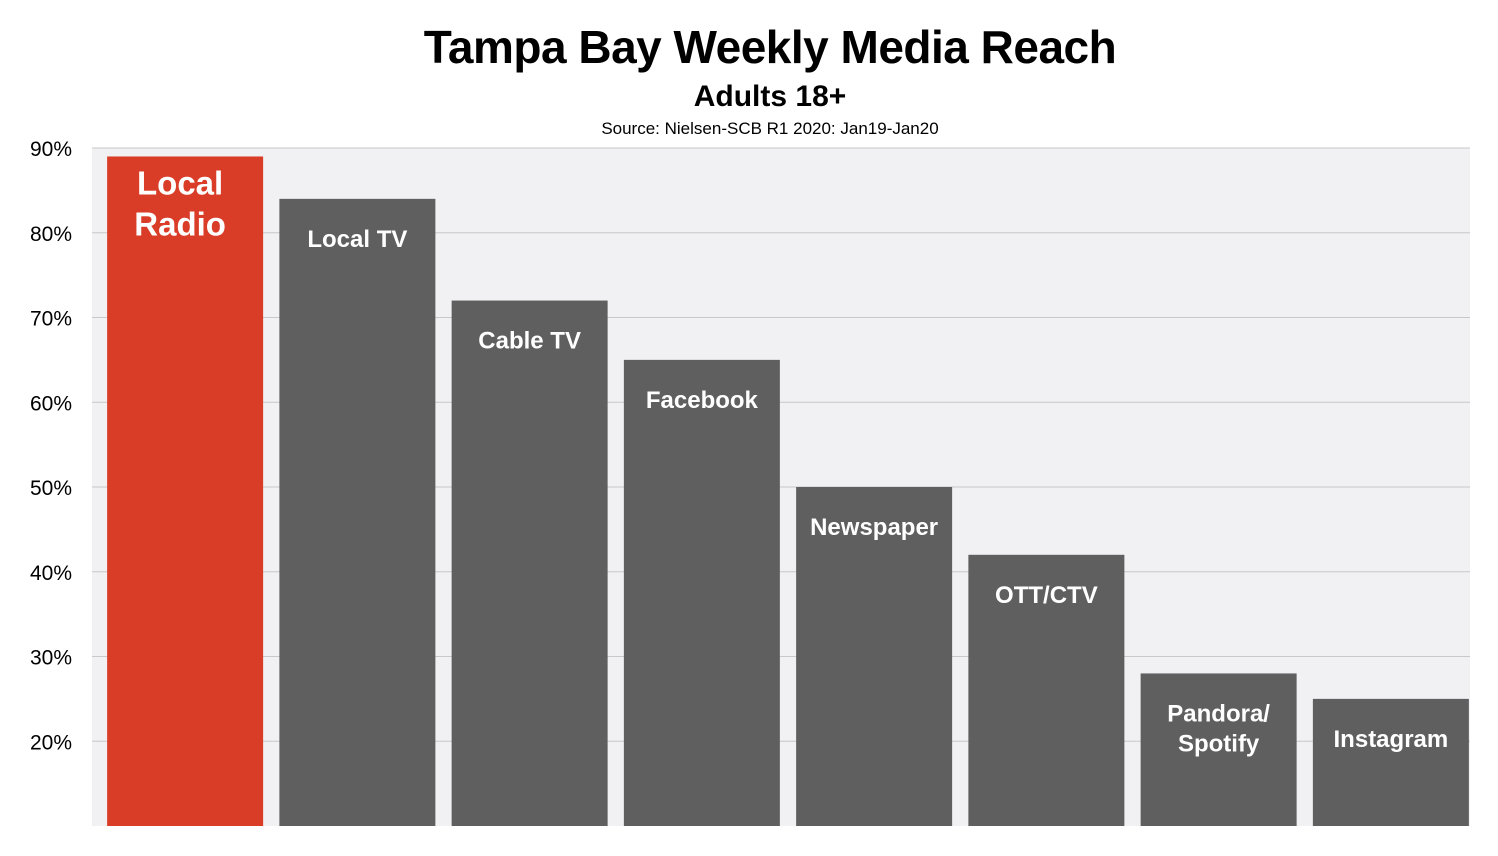 The image size is (1498, 856). I want to click on y-tick-label: 50%, so click(51, 488).